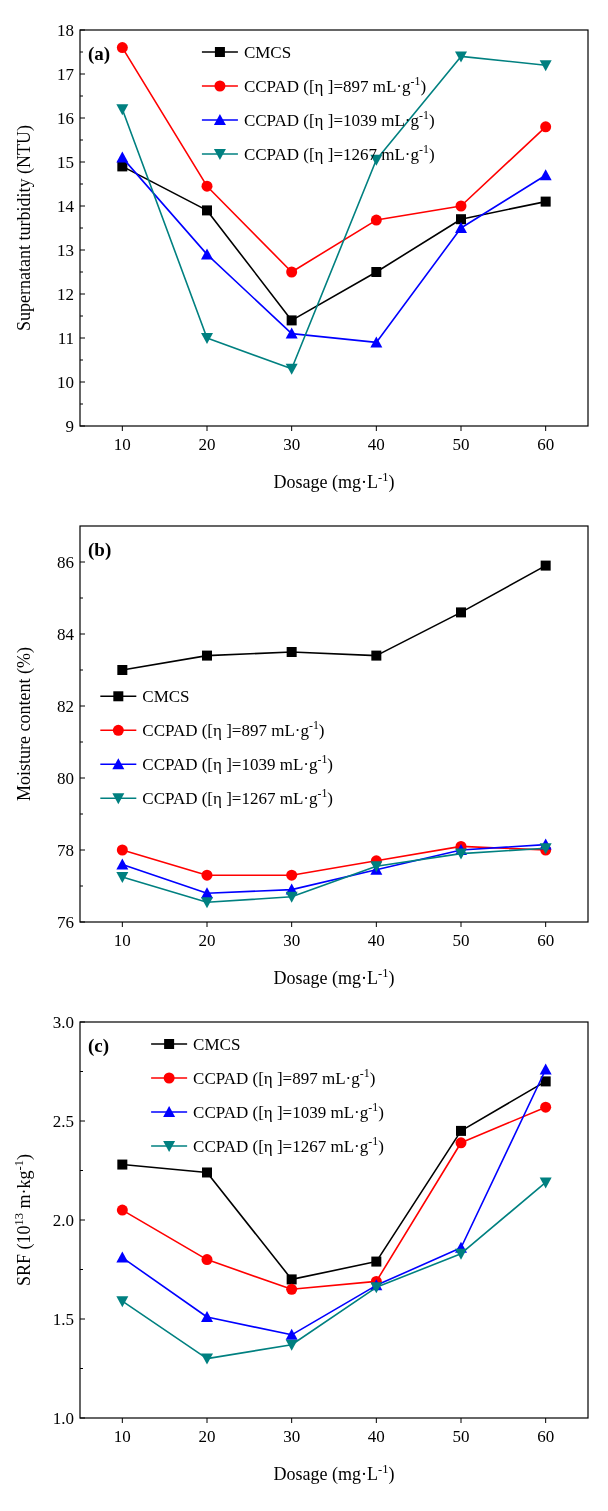 Image resolution: width=608 pixels, height=1511 pixels. What do you see at coordinates (100, 550) in the screenshot?
I see `annotation: (b)` at bounding box center [100, 550].